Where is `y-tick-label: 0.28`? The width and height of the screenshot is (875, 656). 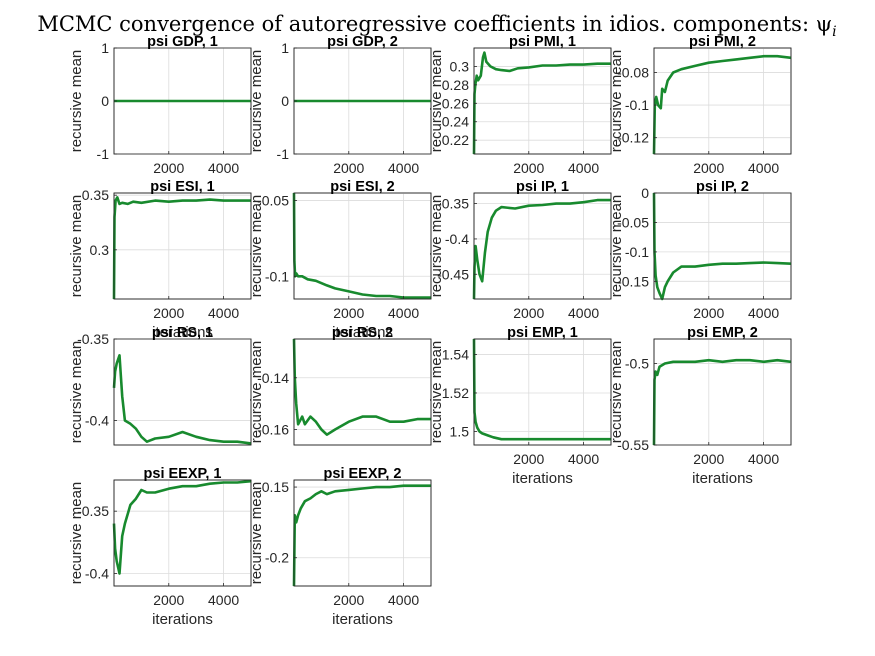 y-tick-label: 0.28 is located at coordinates (455, 85).